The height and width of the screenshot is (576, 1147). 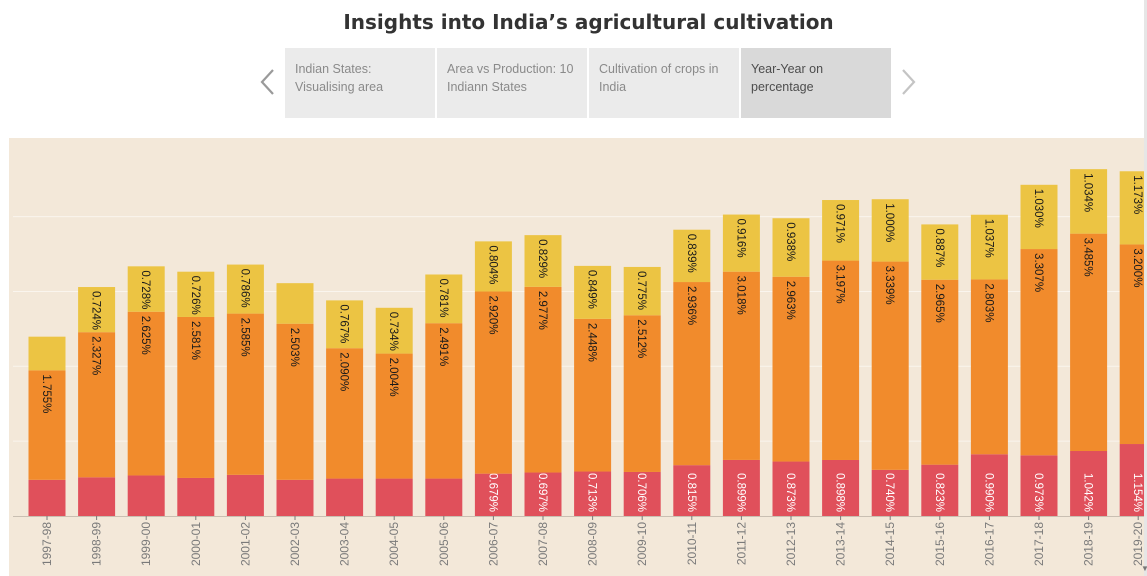 I want to click on x-tick-label: 2015-16, so click(x=940, y=544).